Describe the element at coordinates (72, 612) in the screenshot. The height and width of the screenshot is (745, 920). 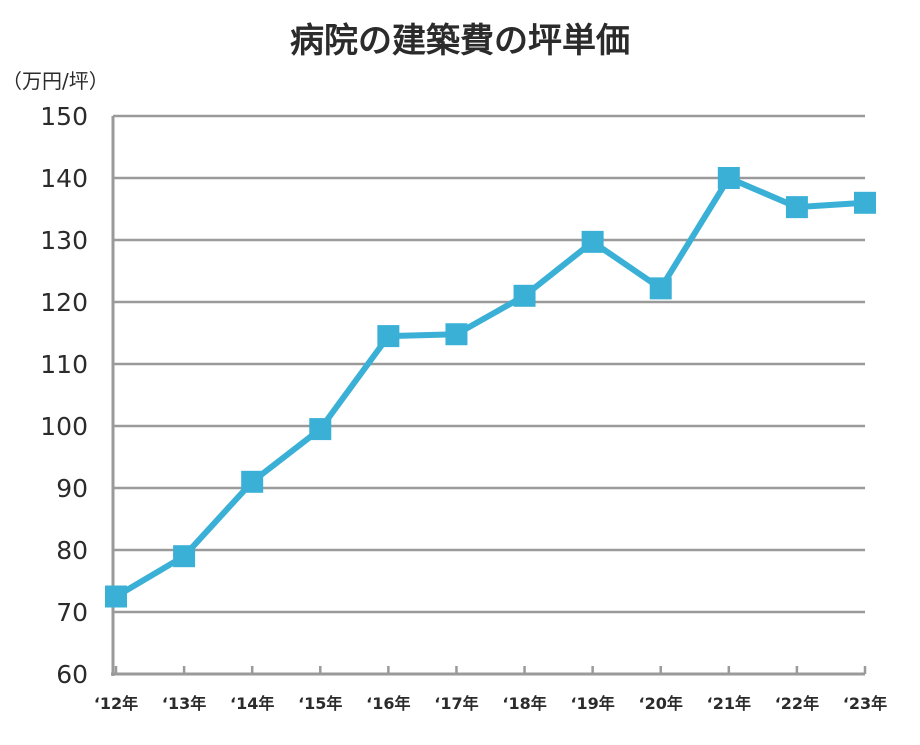
I see `y-tick-label: 70` at that location.